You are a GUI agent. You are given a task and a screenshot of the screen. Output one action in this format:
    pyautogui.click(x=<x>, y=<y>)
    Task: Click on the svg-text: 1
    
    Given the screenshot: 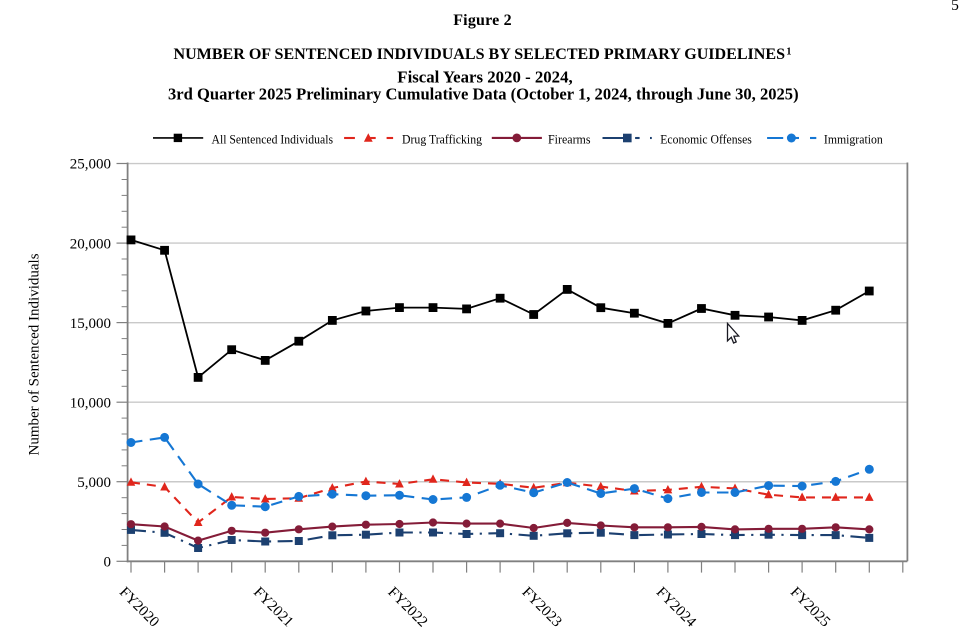 What is the action you would take?
    pyautogui.click(x=788, y=51)
    